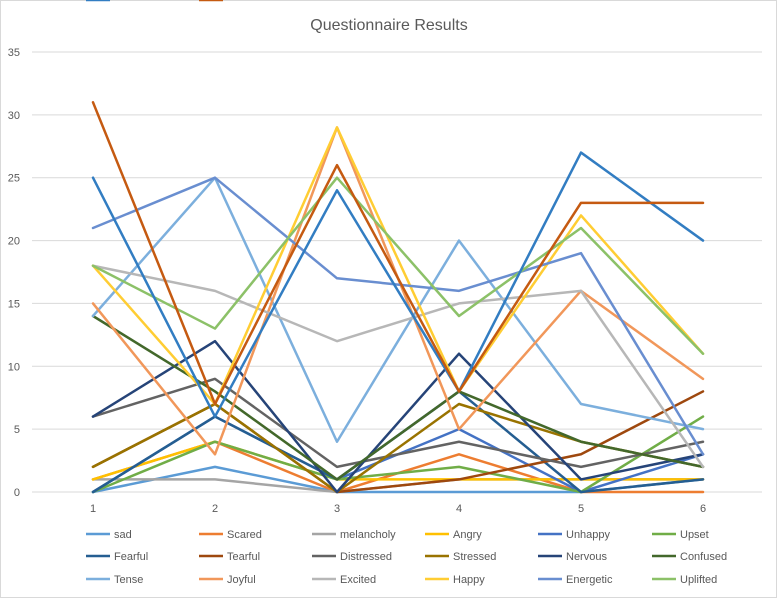 The image size is (779, 603). I want to click on legend-label: Stressed, so click(474, 557).